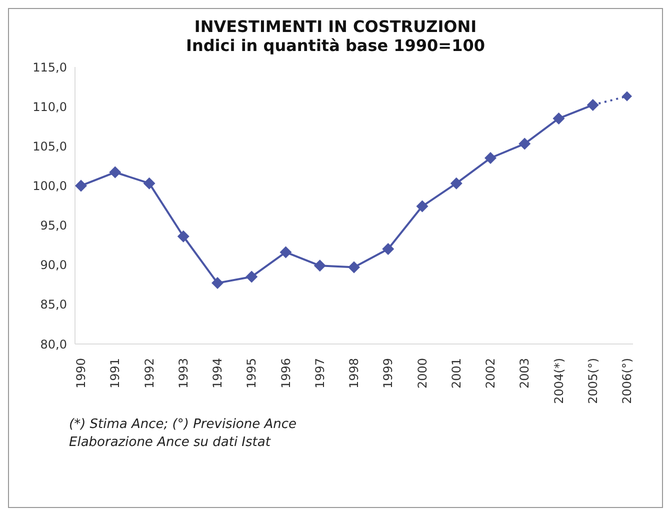  I want to click on y-tick-label: 80,0, so click(53, 344).